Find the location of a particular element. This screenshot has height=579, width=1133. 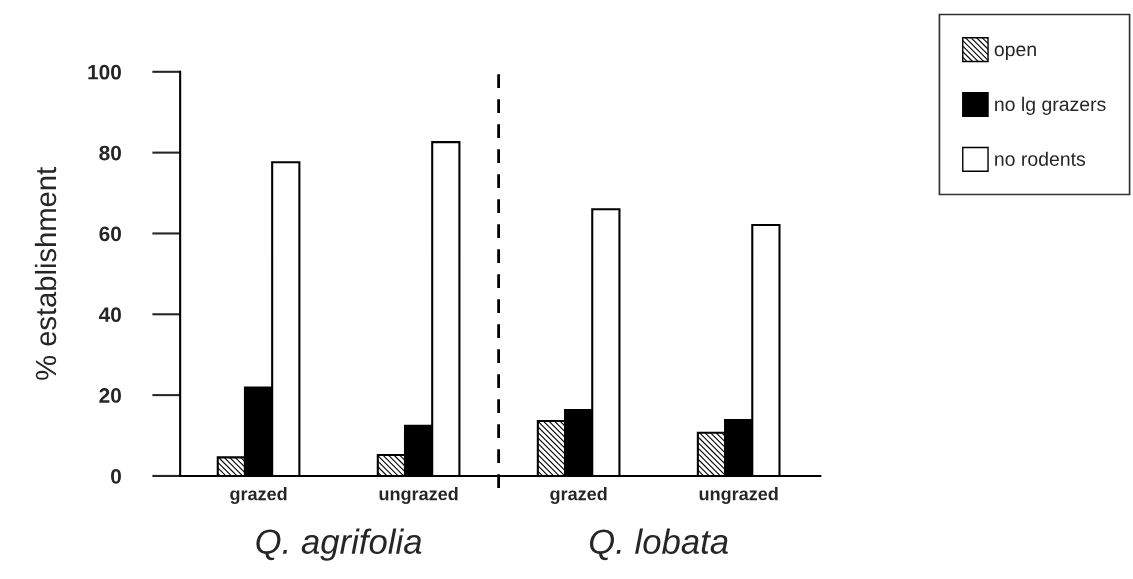

legend-label: no lg grazers is located at coordinates (1050, 105).